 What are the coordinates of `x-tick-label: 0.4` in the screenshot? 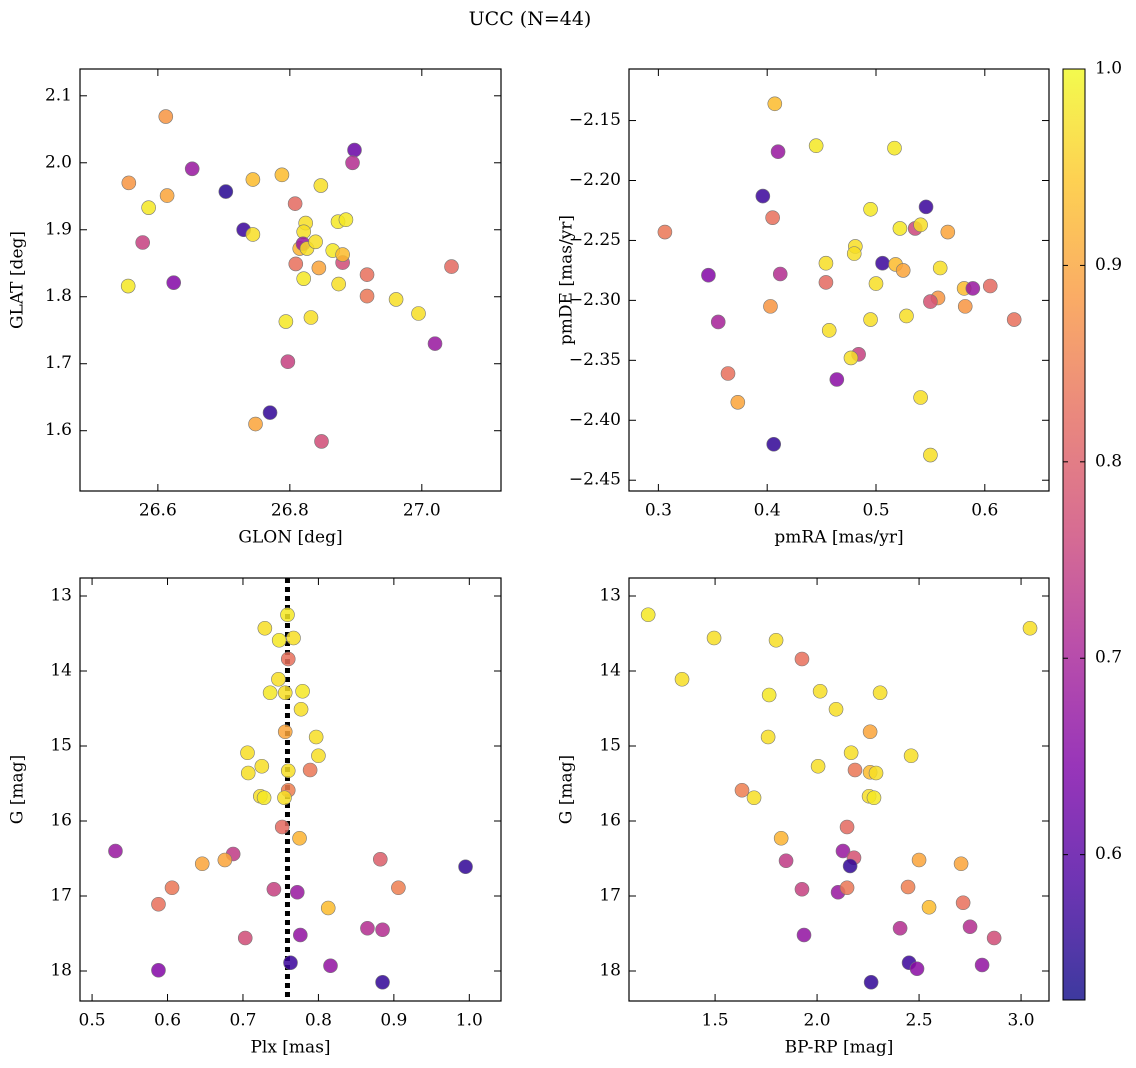 It's located at (767, 511).